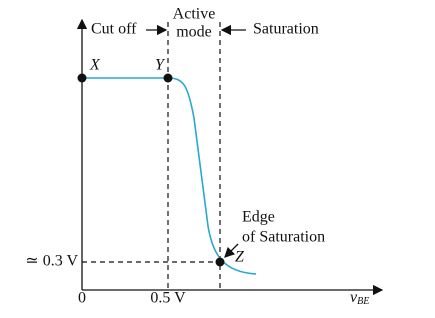 The image size is (435, 318). What do you see at coordinates (231, 250) in the screenshot?
I see `arrow` at bounding box center [231, 250].